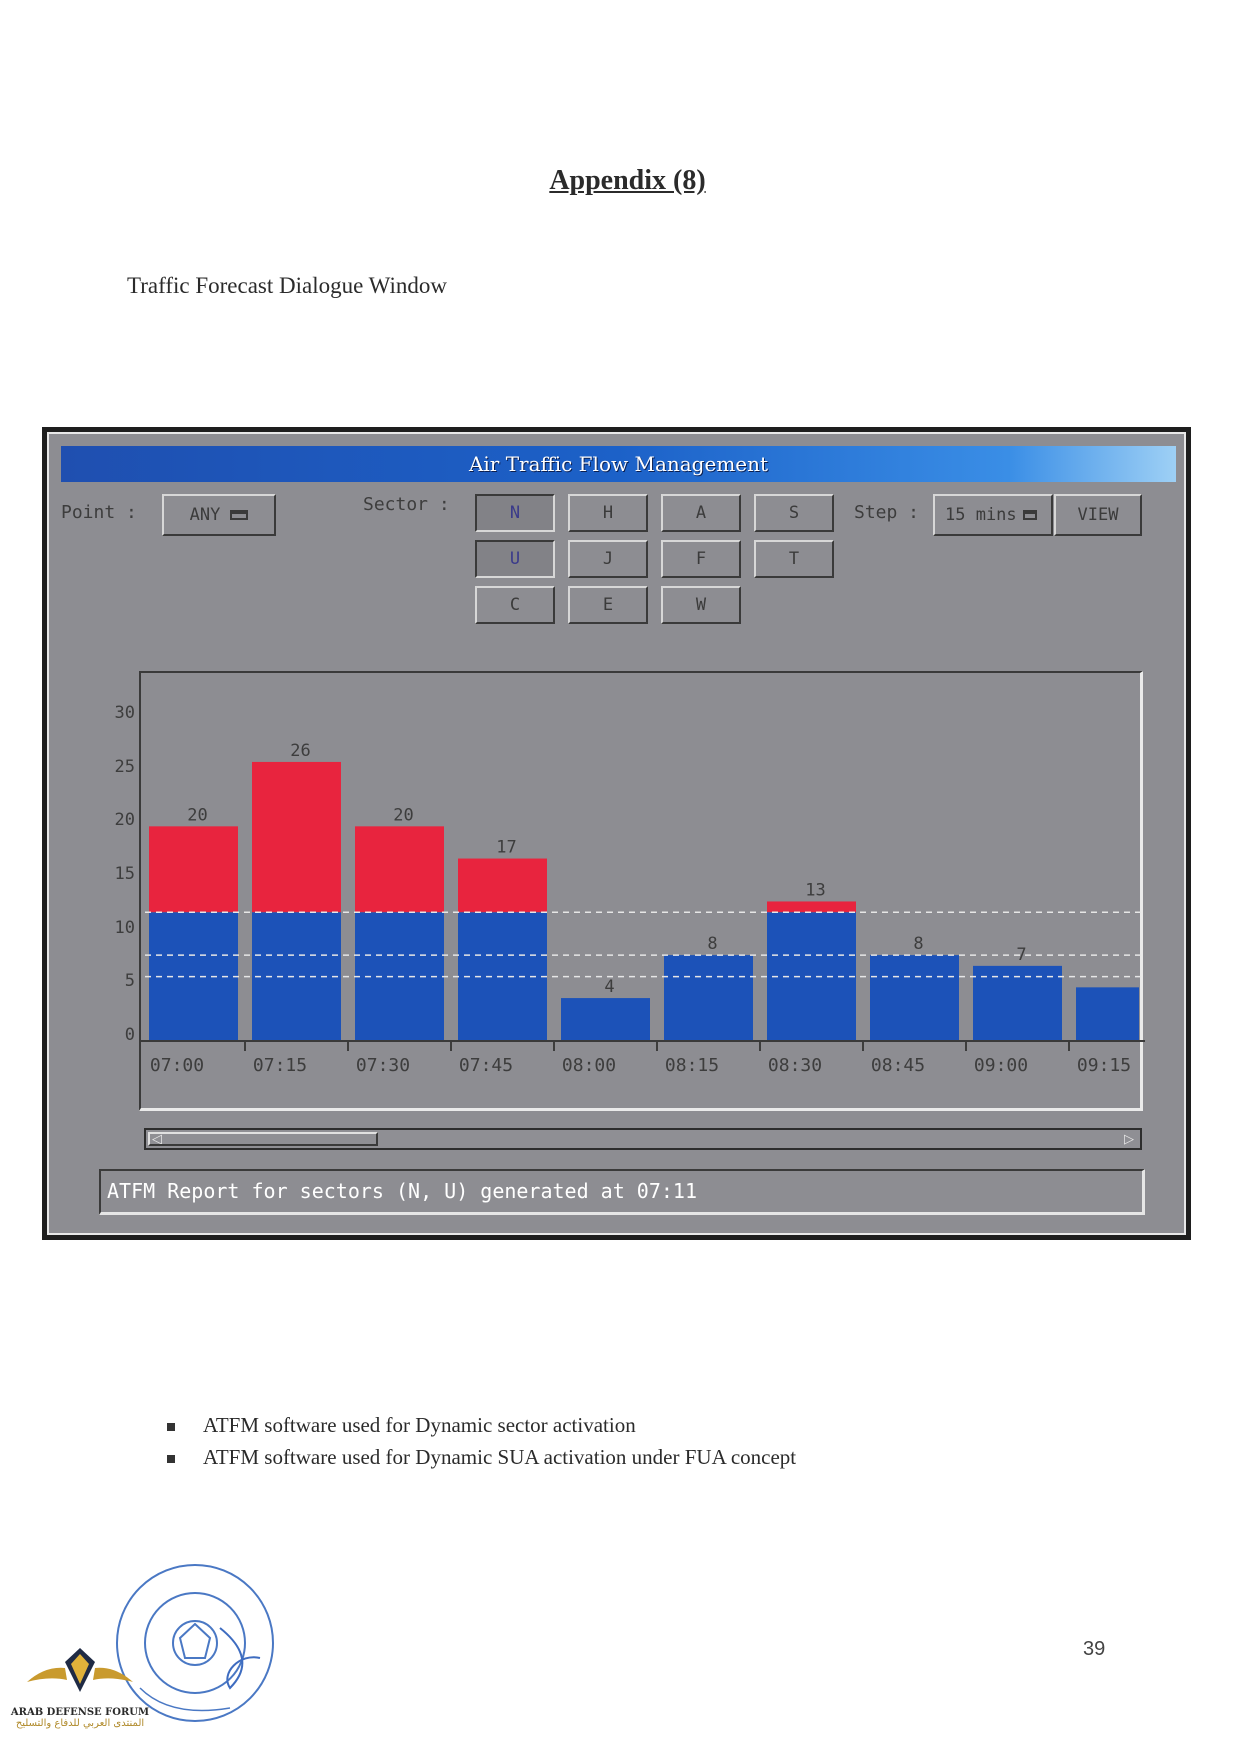  What do you see at coordinates (157, 1138) in the screenshot?
I see `scroll-left-icon: ◁` at bounding box center [157, 1138].